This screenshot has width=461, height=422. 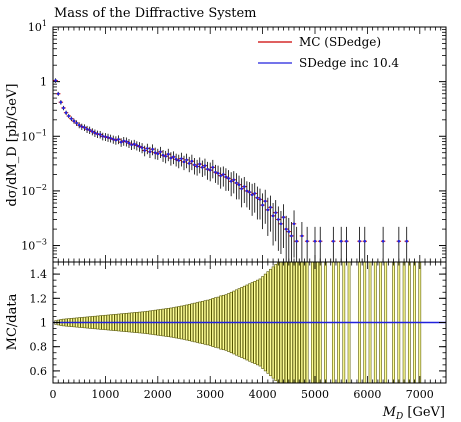 I want to click on main-y-tick-exponent: −2, so click(x=41, y=187).